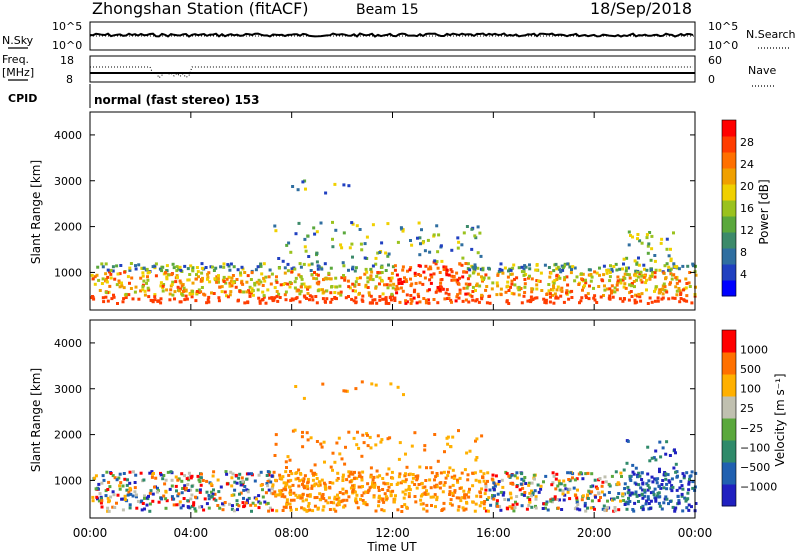  Describe the element at coordinates (392, 533) in the screenshot. I see `x-tick-label: 12:00` at that location.